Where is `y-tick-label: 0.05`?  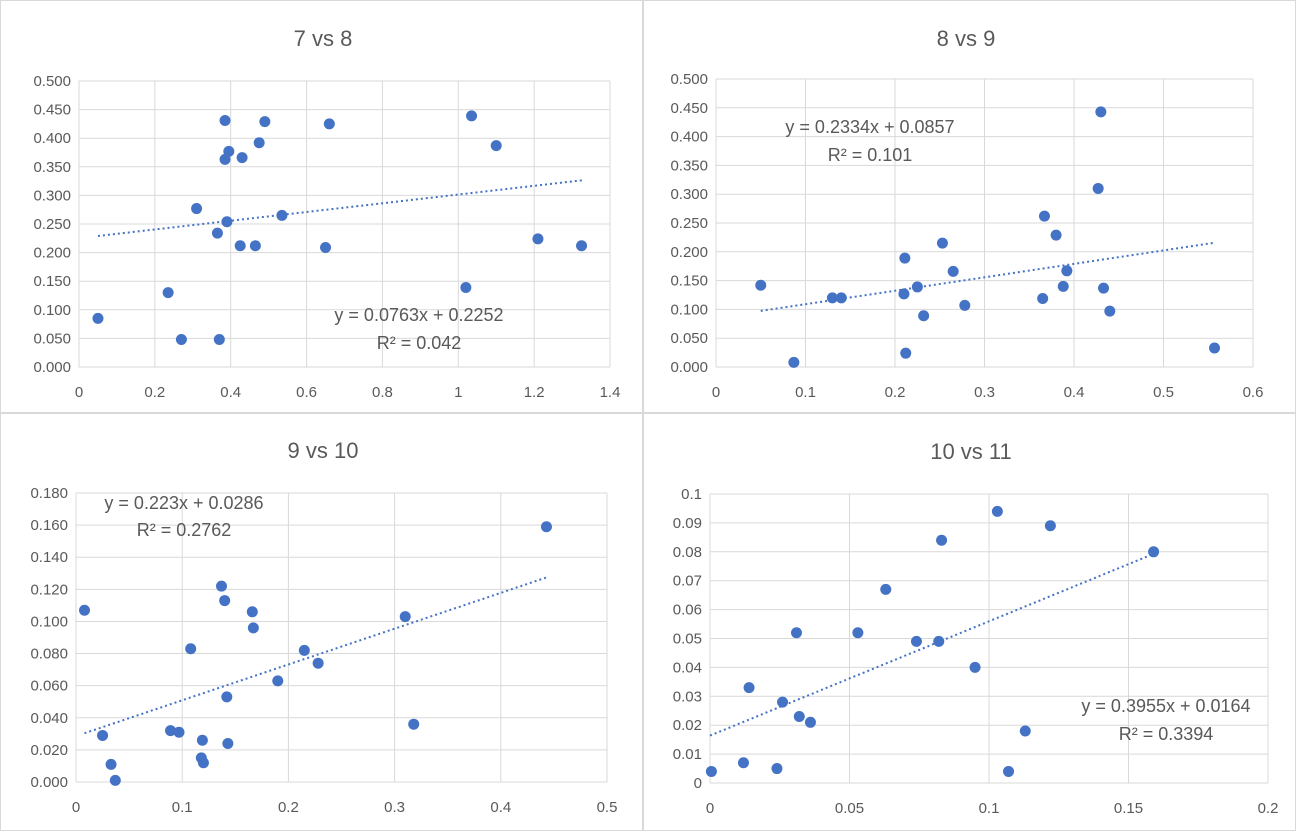 y-tick-label: 0.05 is located at coordinates (687, 639).